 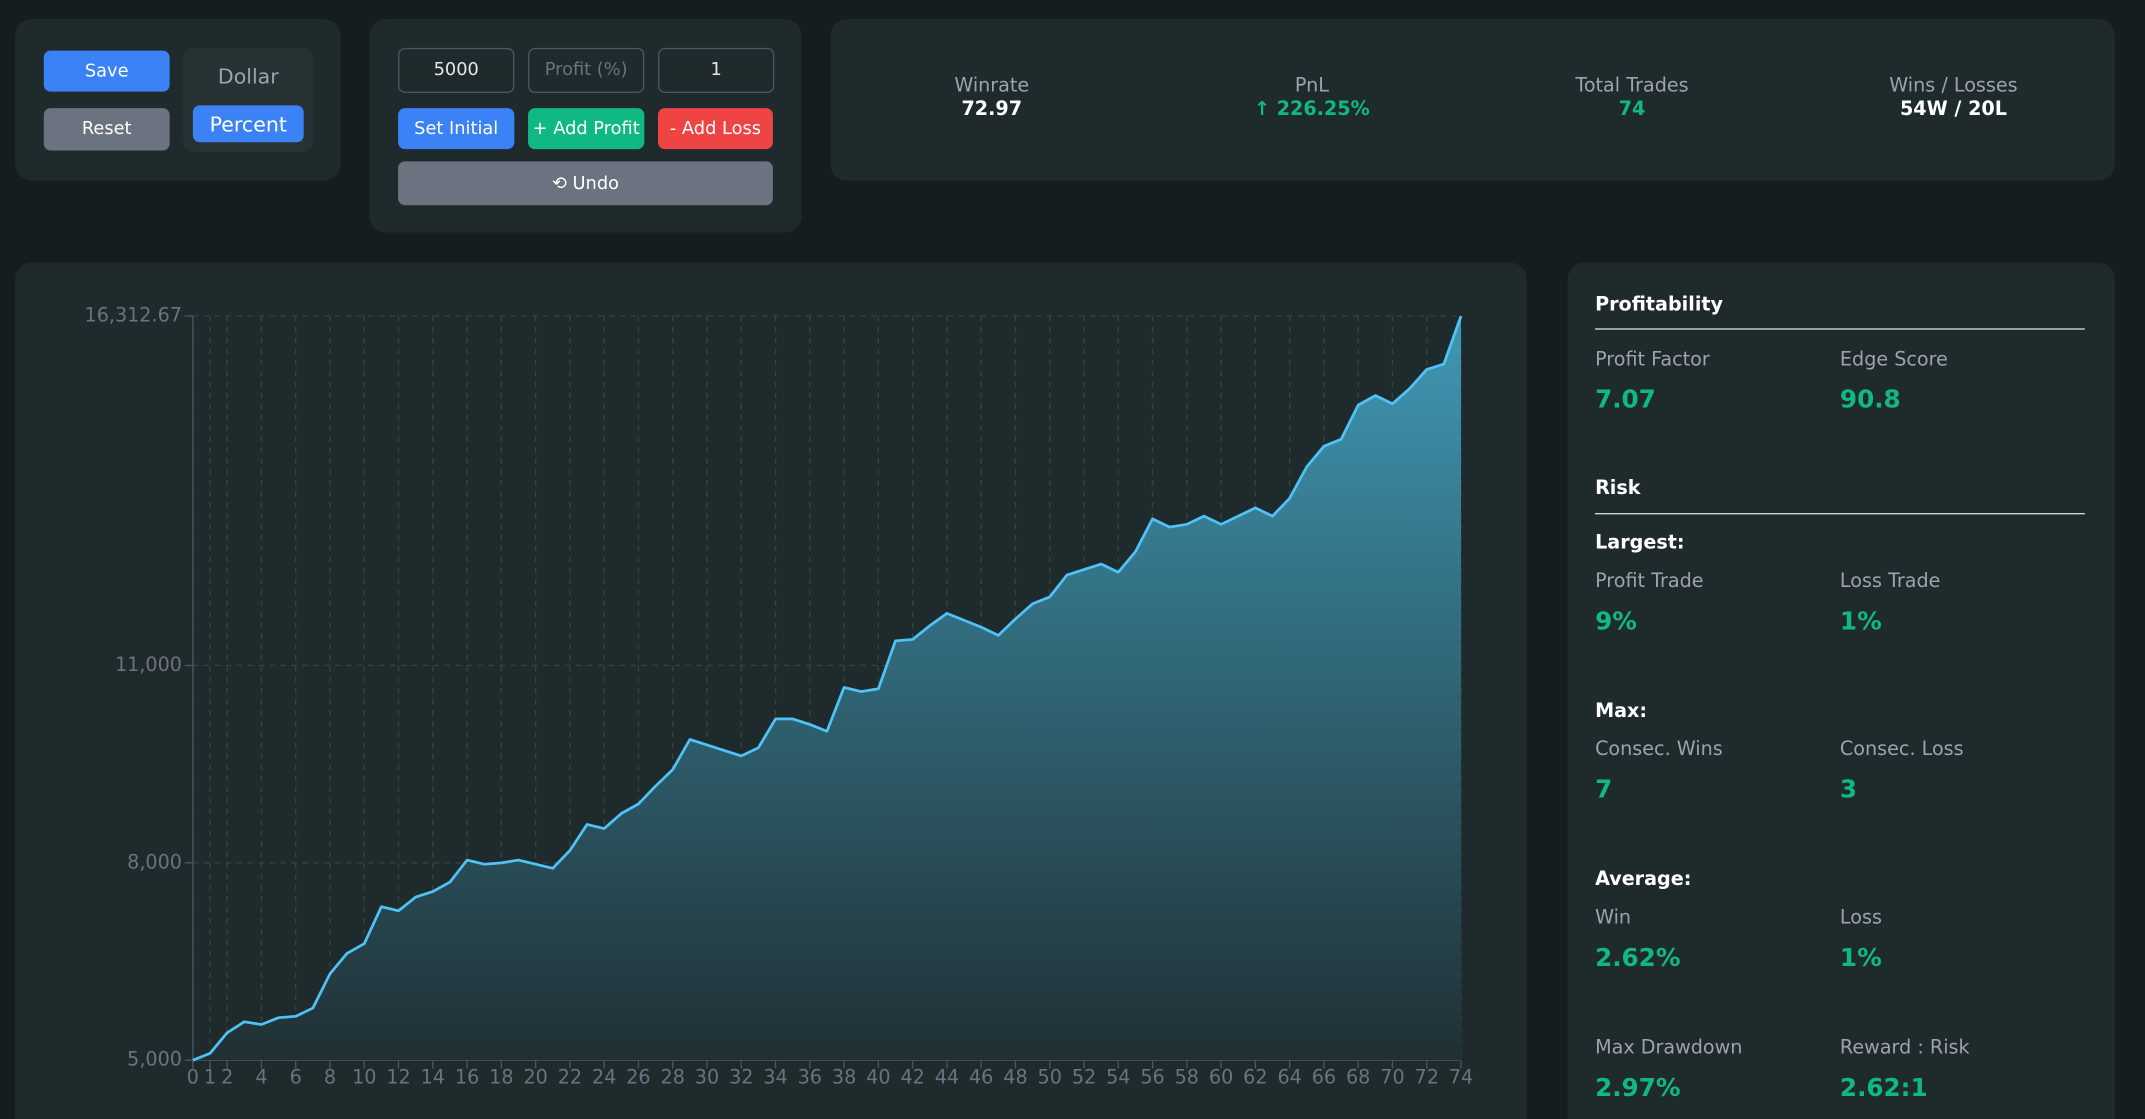 What do you see at coordinates (330, 1076) in the screenshot?
I see `x-tick-label: 8` at bounding box center [330, 1076].